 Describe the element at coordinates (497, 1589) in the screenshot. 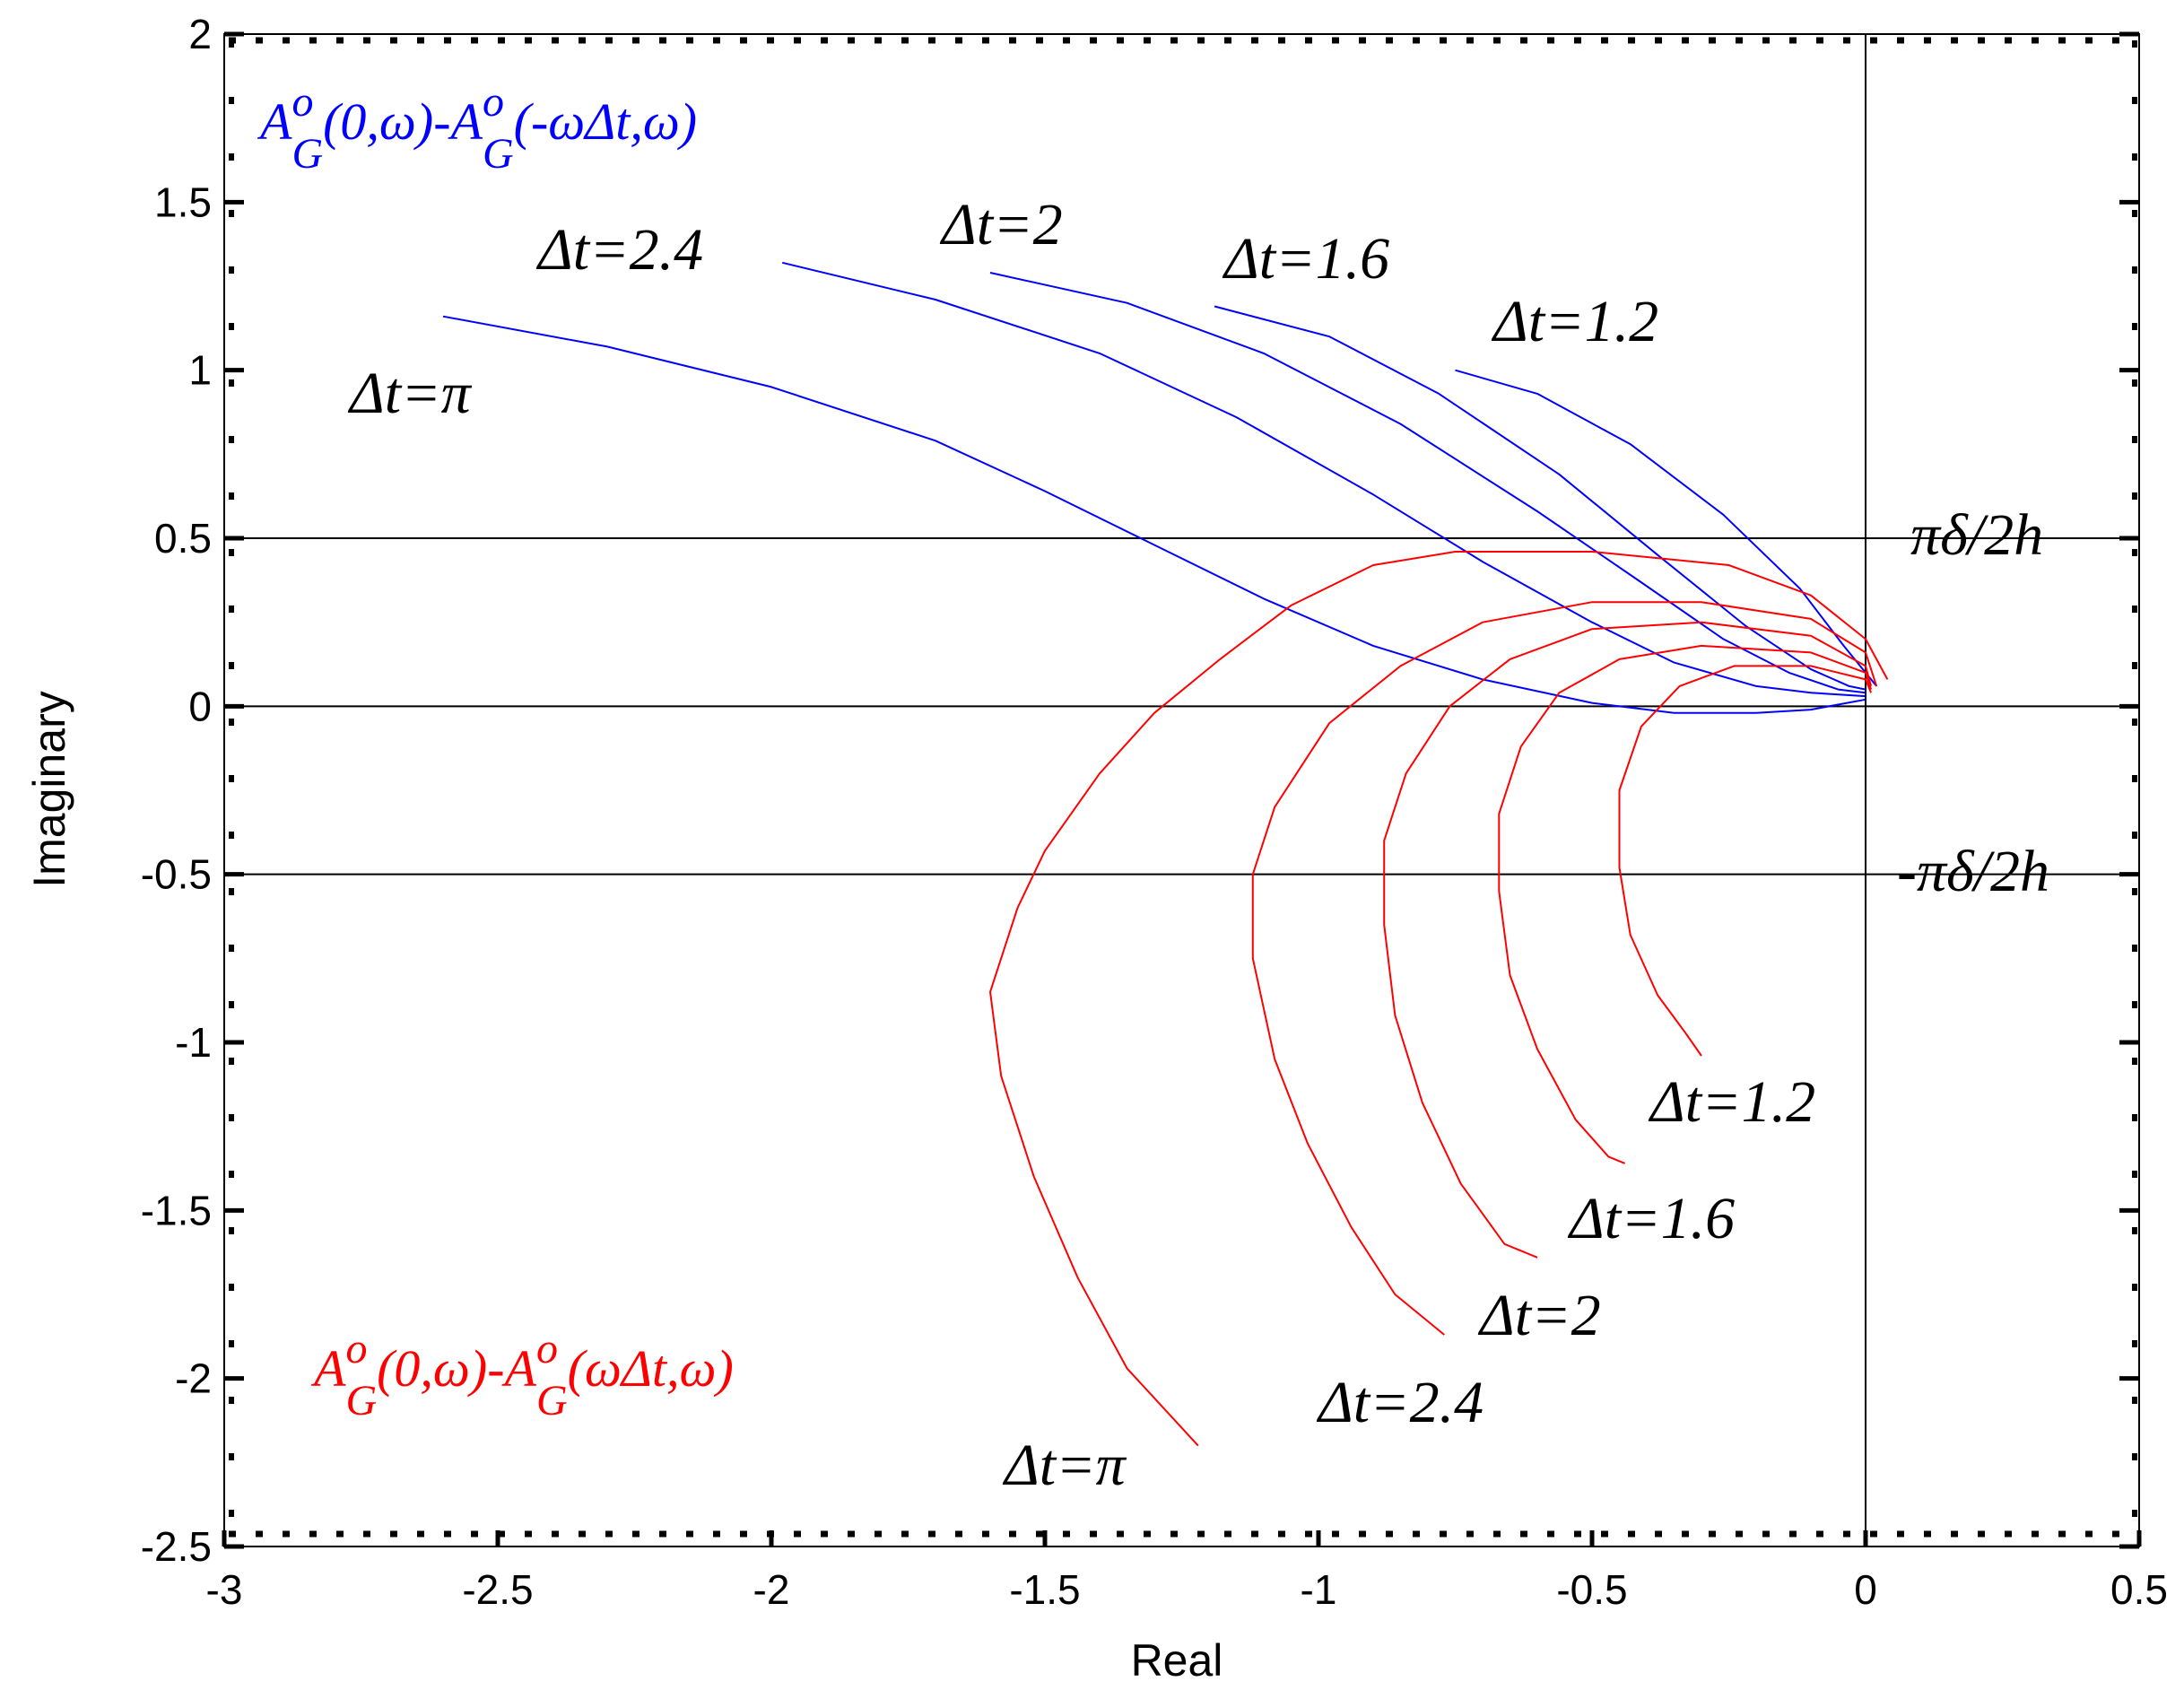

I see `x-tick-label: -2.5` at that location.